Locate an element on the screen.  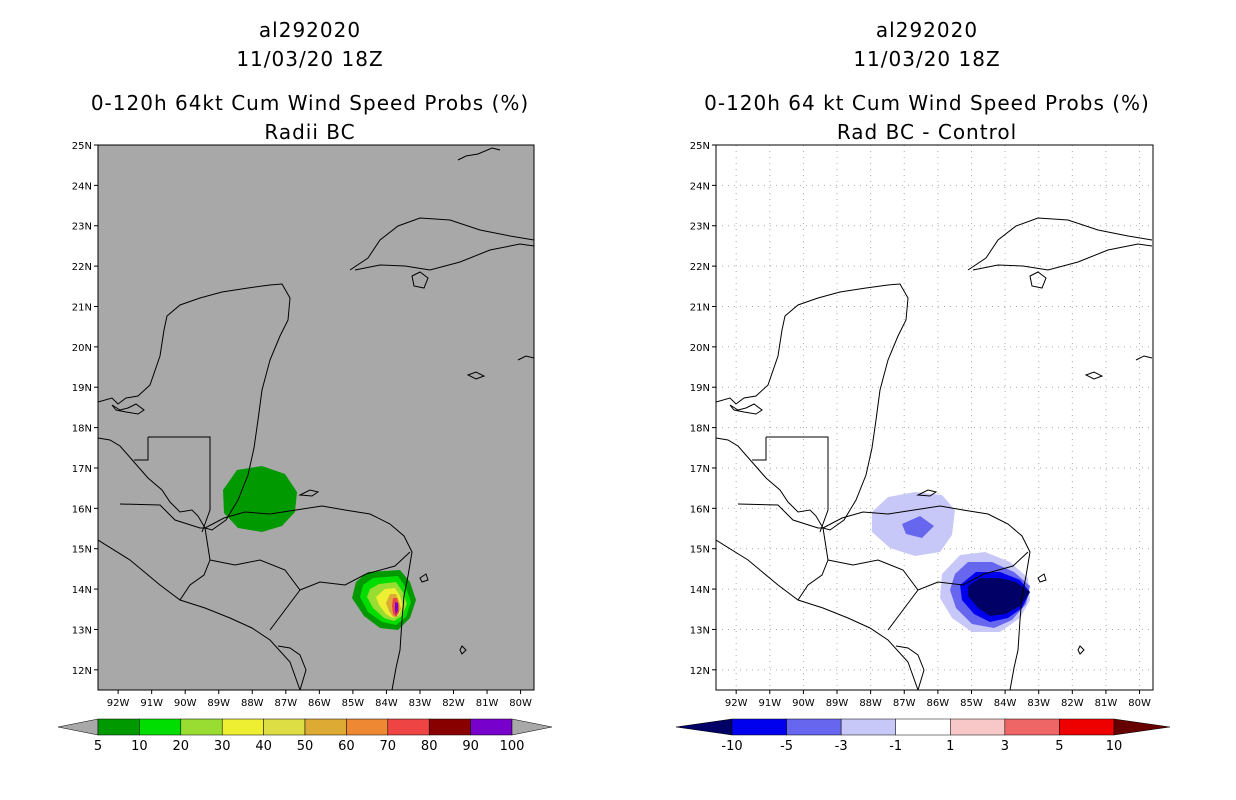
right-colorbar: -10 -5 -3 -1 1 3 5 10 is located at coordinates (923, 736).